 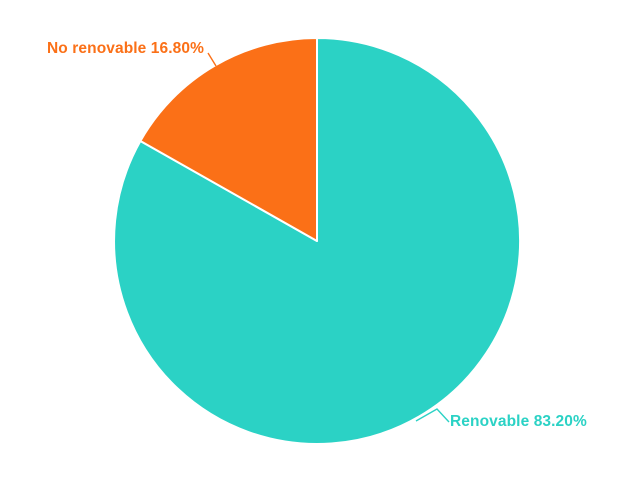 I want to click on pie-slice-no-renovable, so click(x=228, y=139).